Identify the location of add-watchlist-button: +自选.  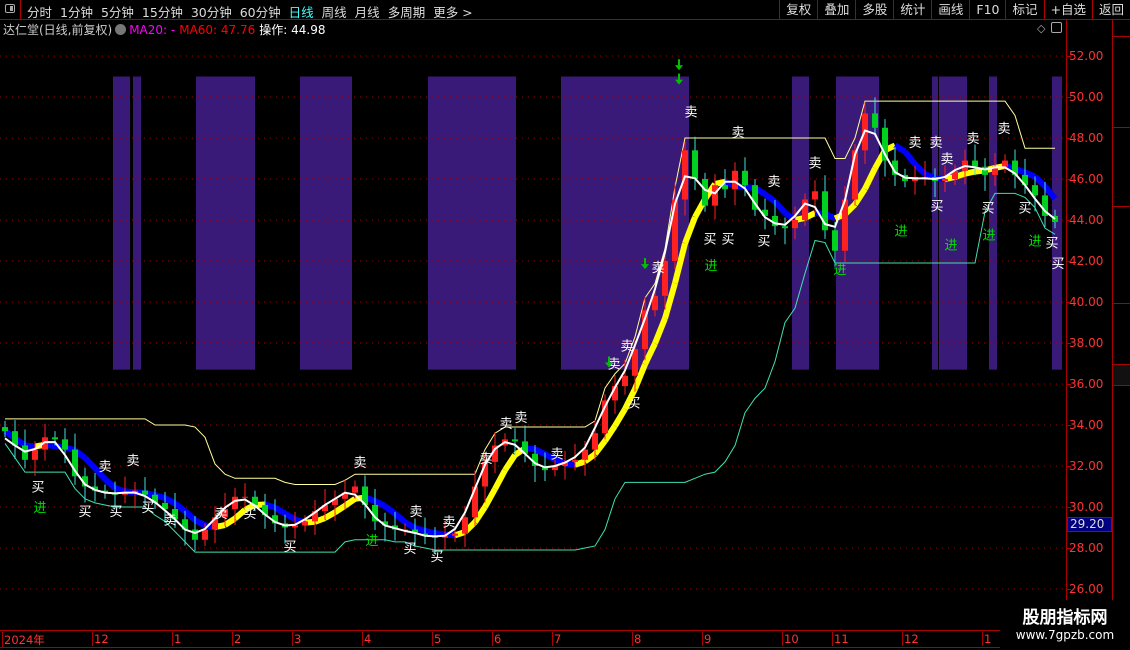
(1067, 9).